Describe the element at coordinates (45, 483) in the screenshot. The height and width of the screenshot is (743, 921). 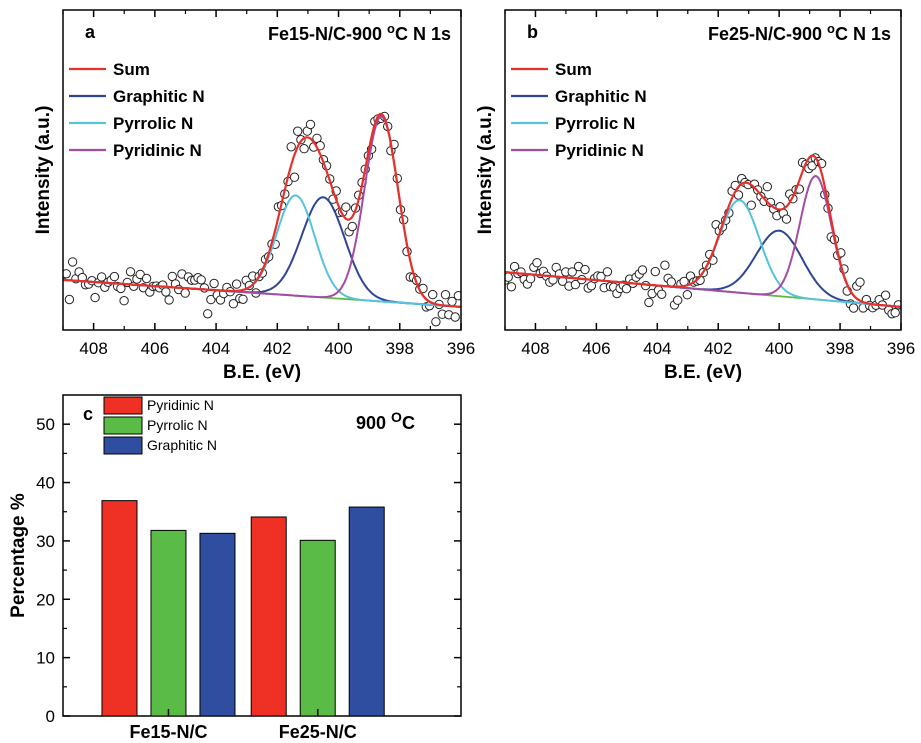
I see `y-tick-label: 40` at that location.